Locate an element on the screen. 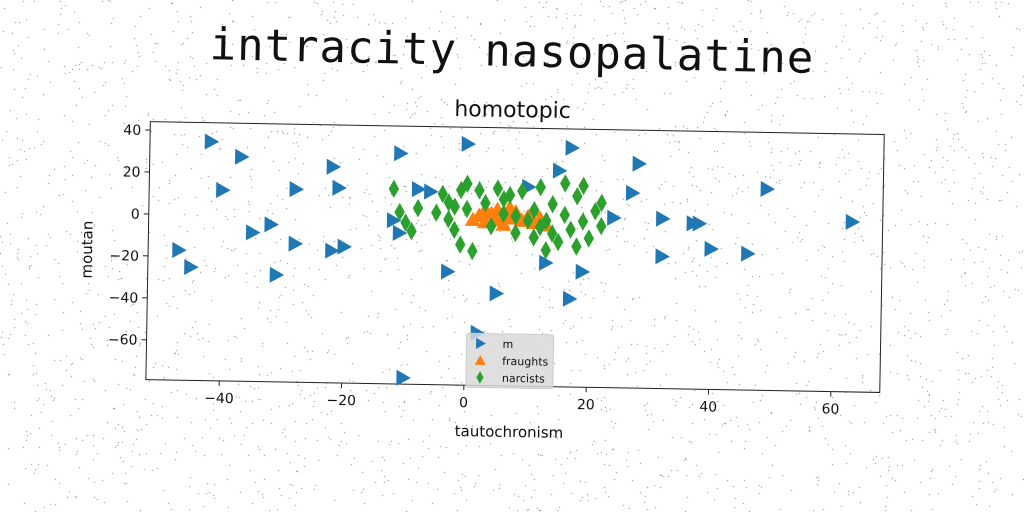 This screenshot has width=1024, height=512. y-tick-label: 0 is located at coordinates (135, 215).